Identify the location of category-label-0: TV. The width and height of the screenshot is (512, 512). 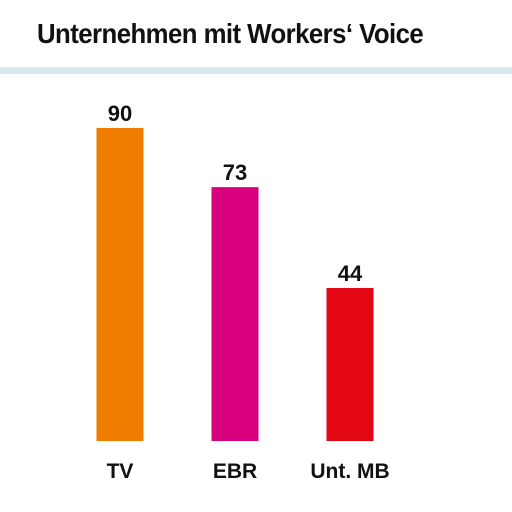
(120, 471).